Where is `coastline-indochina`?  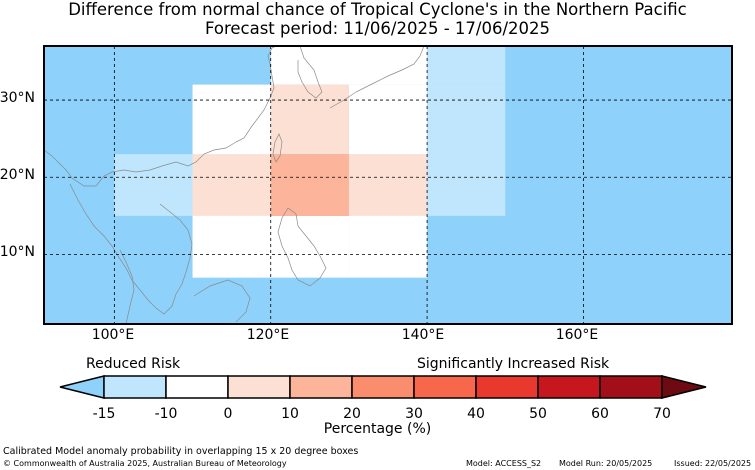
coastline-indochina is located at coordinates (131, 249).